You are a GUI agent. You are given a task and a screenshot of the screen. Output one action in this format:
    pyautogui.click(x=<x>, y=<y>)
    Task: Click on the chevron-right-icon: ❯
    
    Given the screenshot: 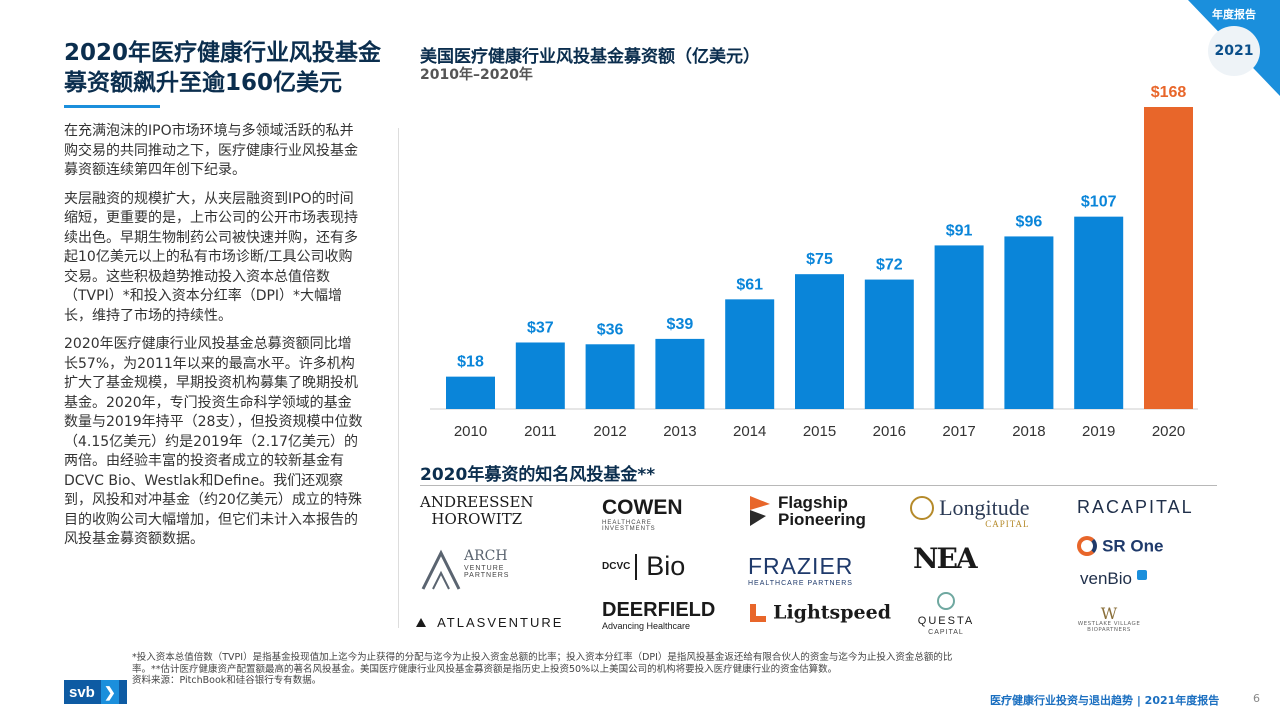 What is the action you would take?
    pyautogui.click(x=109, y=692)
    